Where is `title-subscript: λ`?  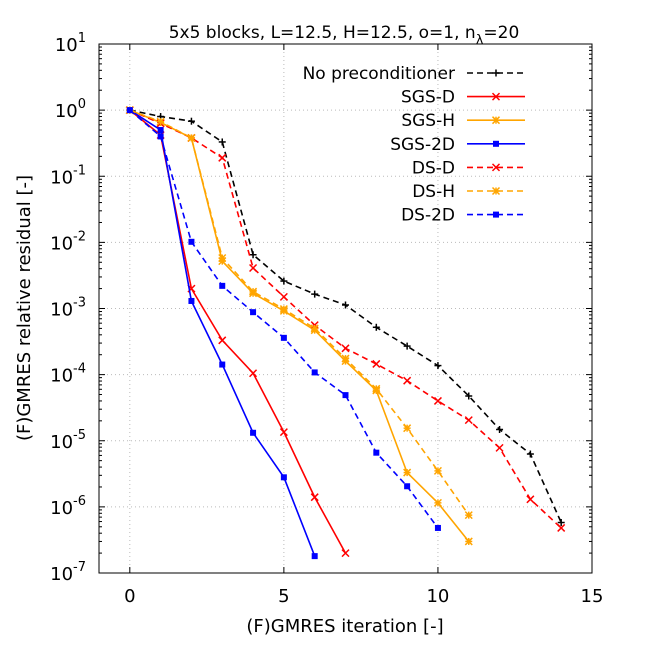
title-subscript: λ is located at coordinates (480, 40).